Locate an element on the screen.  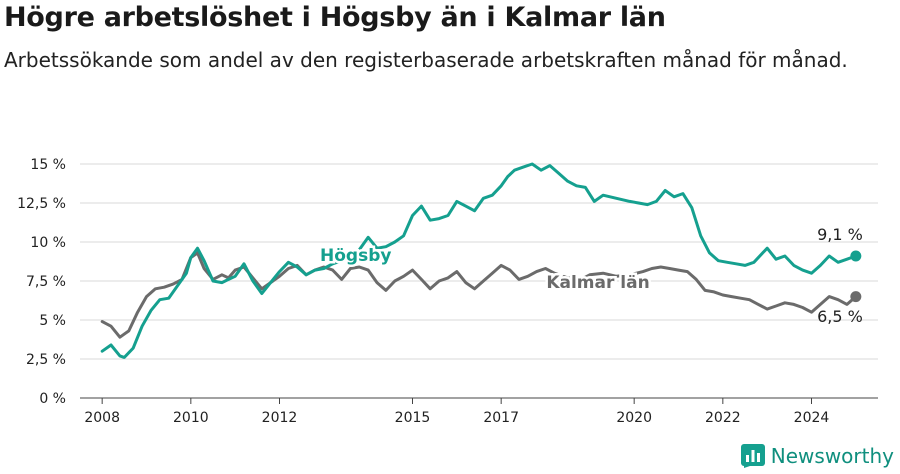
y-tick-label: 15 % is located at coordinates (48, 165).